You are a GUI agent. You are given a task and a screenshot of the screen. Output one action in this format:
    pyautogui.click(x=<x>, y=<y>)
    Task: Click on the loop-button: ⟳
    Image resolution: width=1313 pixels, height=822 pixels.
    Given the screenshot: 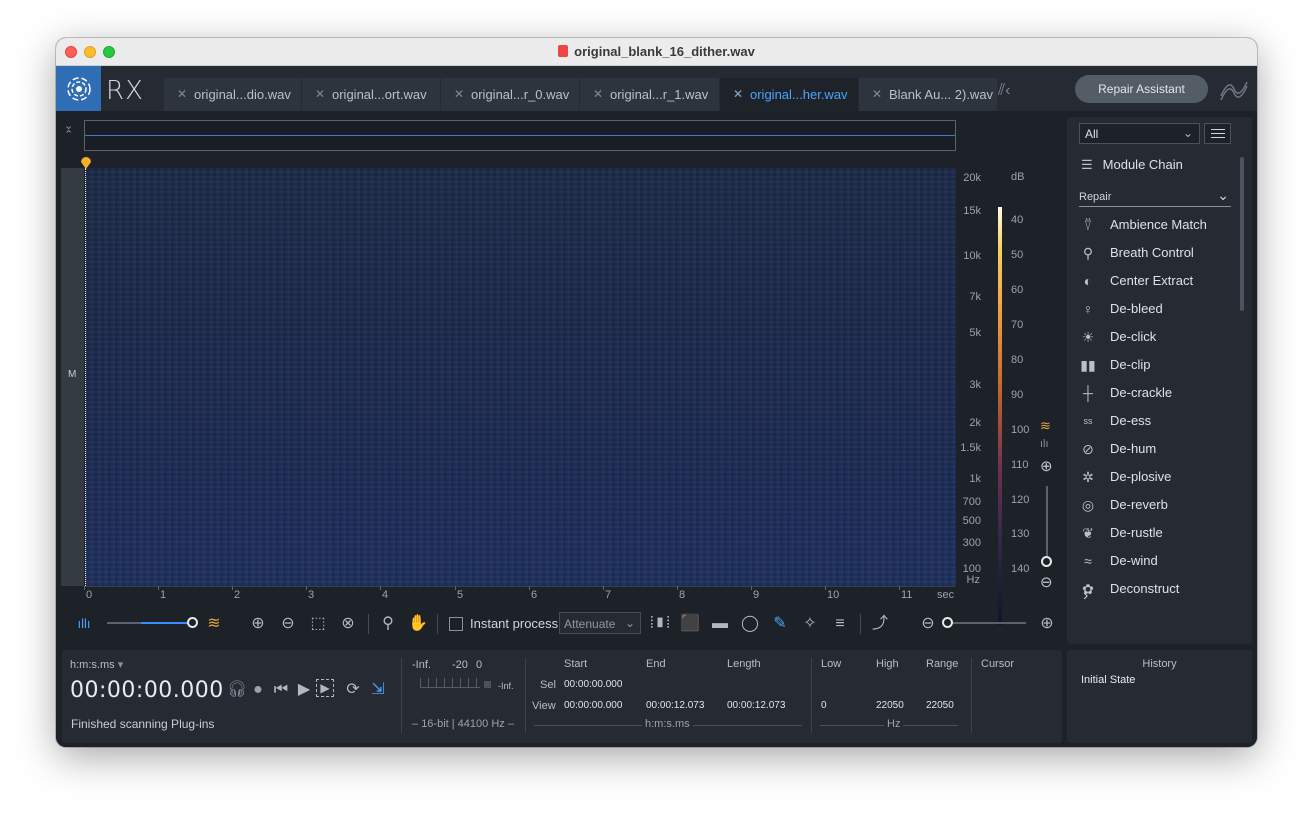 What is the action you would take?
    pyautogui.click(x=353, y=689)
    